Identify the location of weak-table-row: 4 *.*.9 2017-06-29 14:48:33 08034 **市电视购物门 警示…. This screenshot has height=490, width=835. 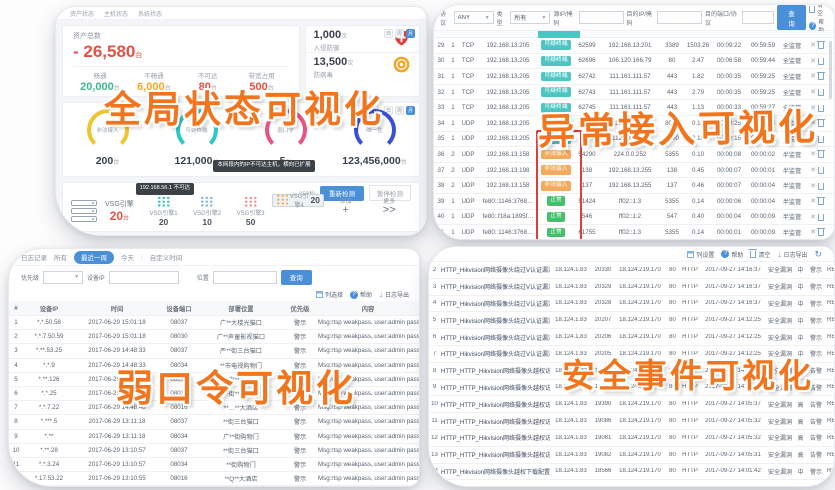
(214, 366).